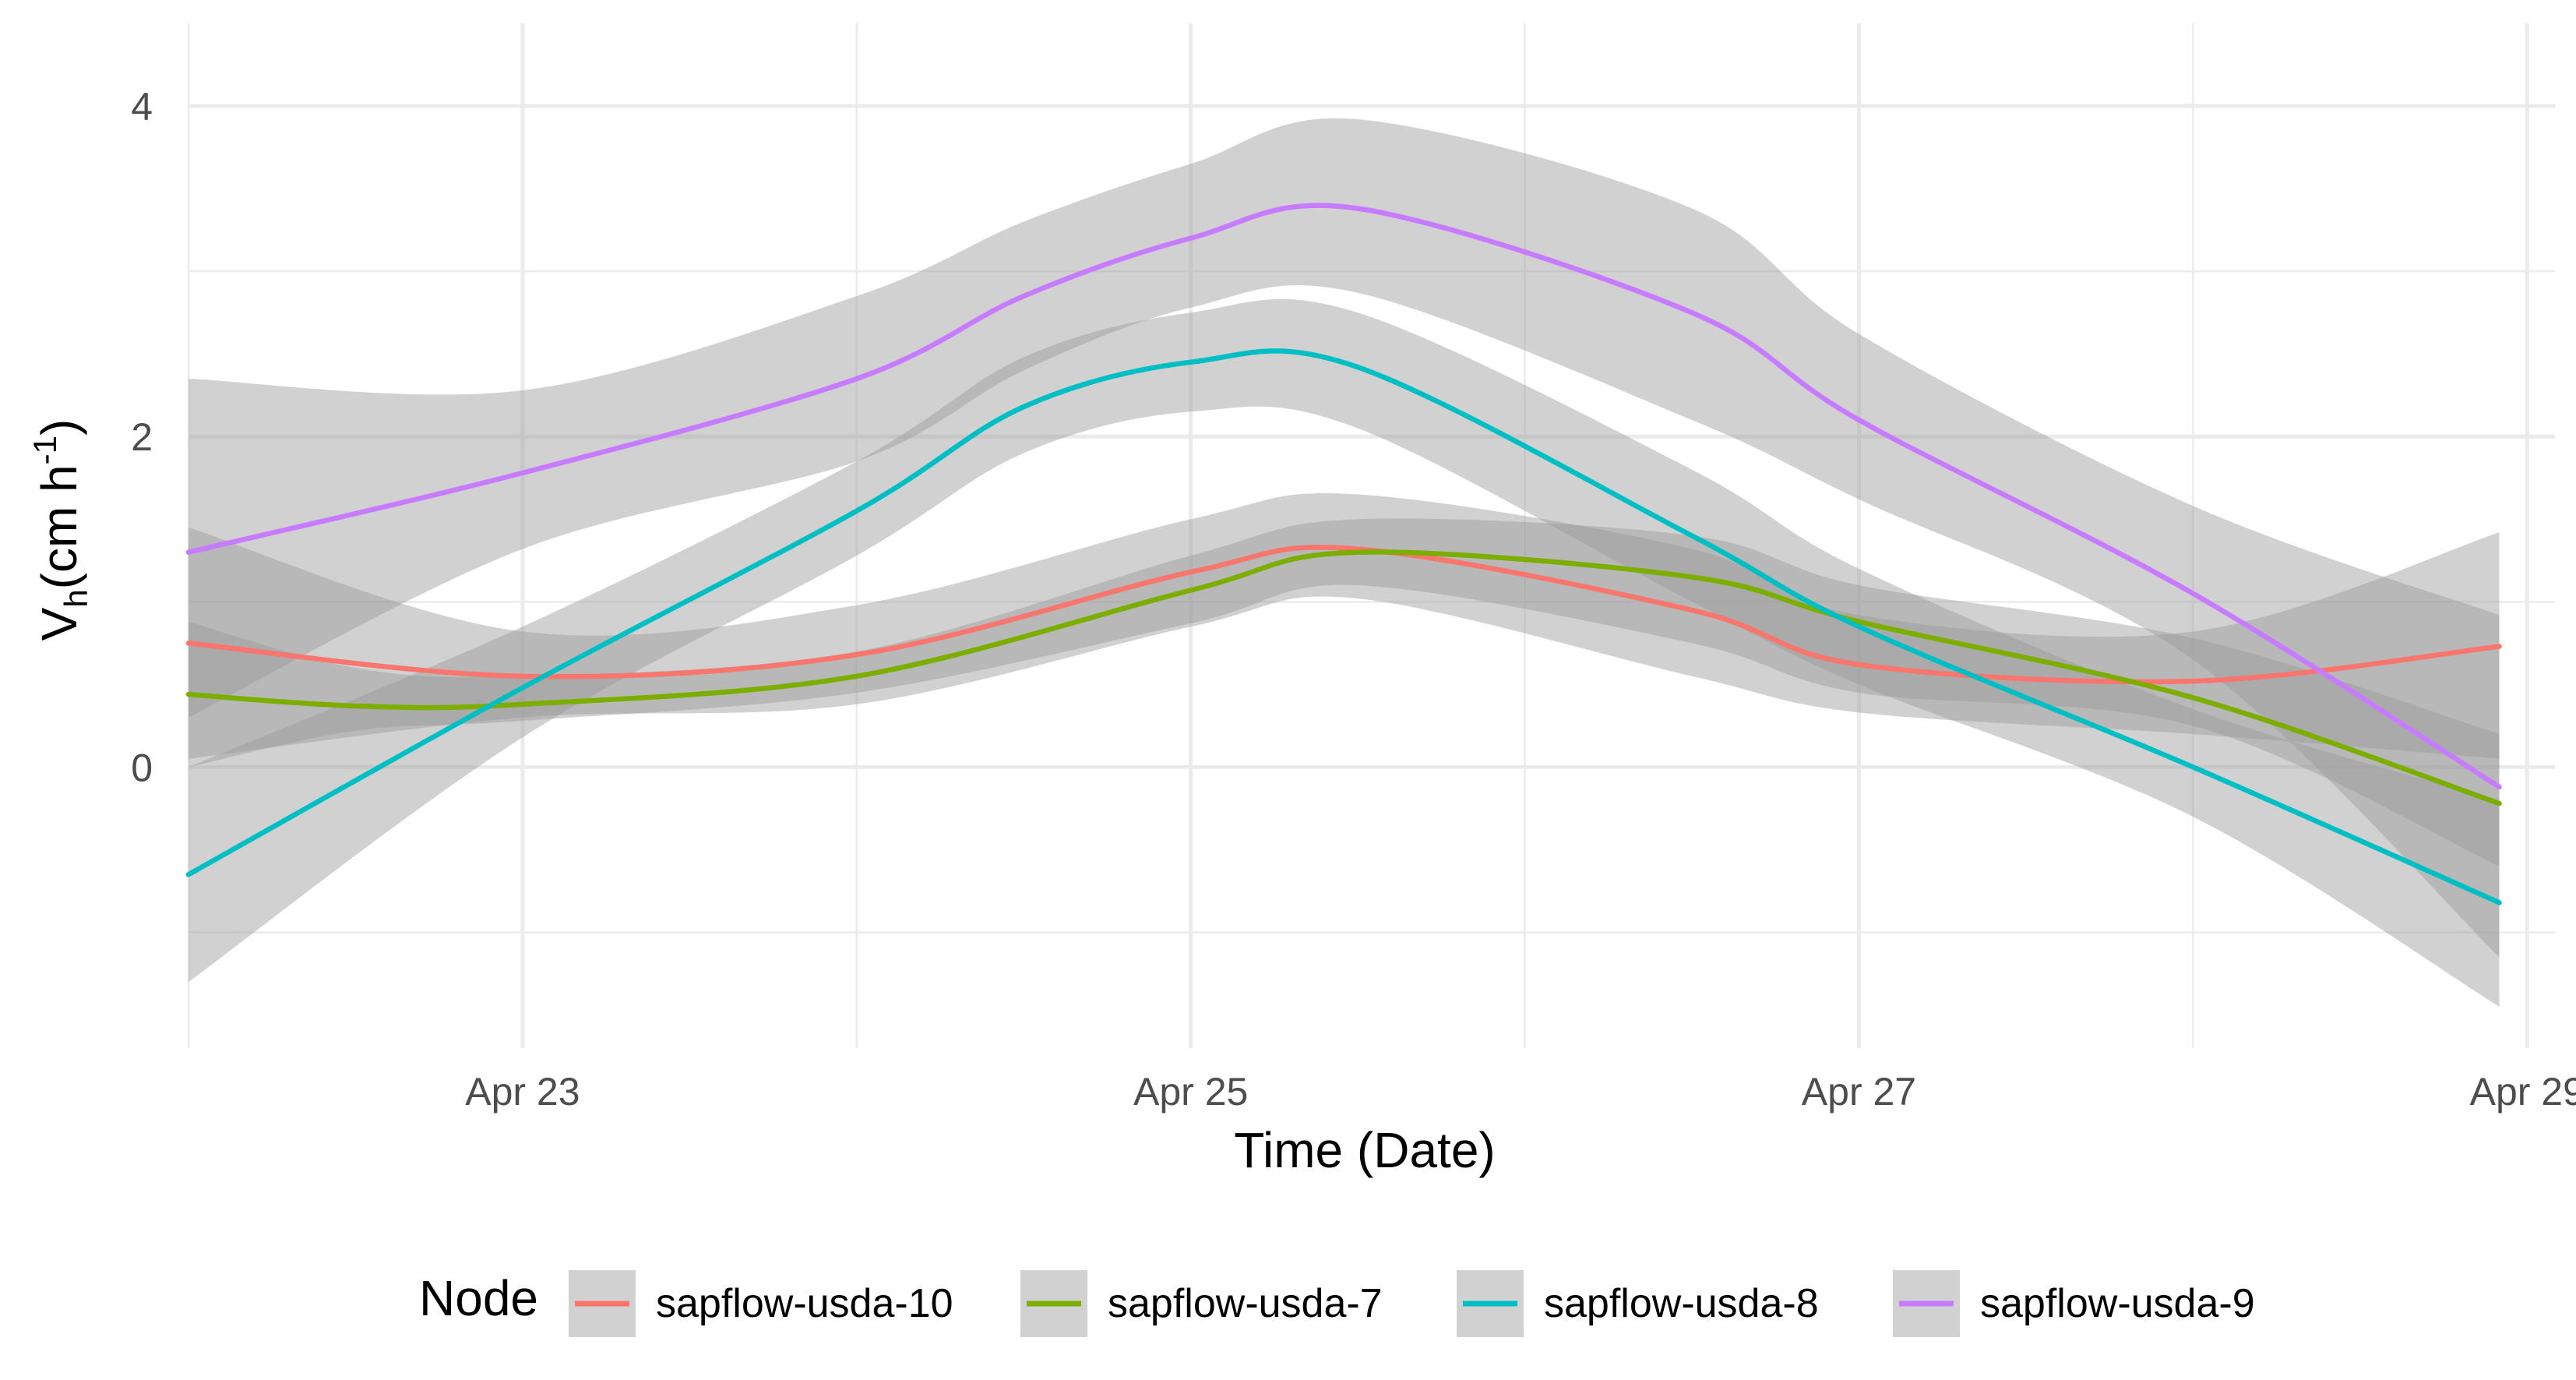 This screenshot has height=1380, width=2576. What do you see at coordinates (1245, 1303) in the screenshot?
I see `legend-label-sapflow-usda-7: sapflow-usda-7` at bounding box center [1245, 1303].